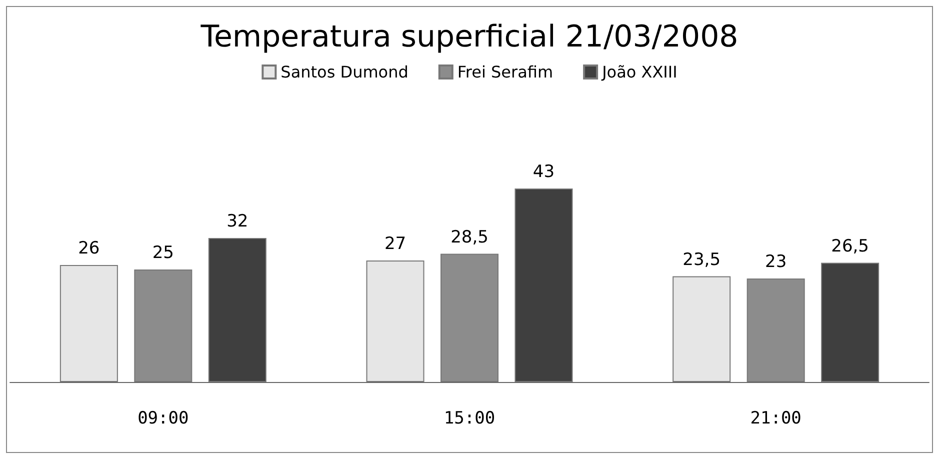 This screenshot has height=459, width=939. I want to click on legend-label: Frei Serafim, so click(505, 72).